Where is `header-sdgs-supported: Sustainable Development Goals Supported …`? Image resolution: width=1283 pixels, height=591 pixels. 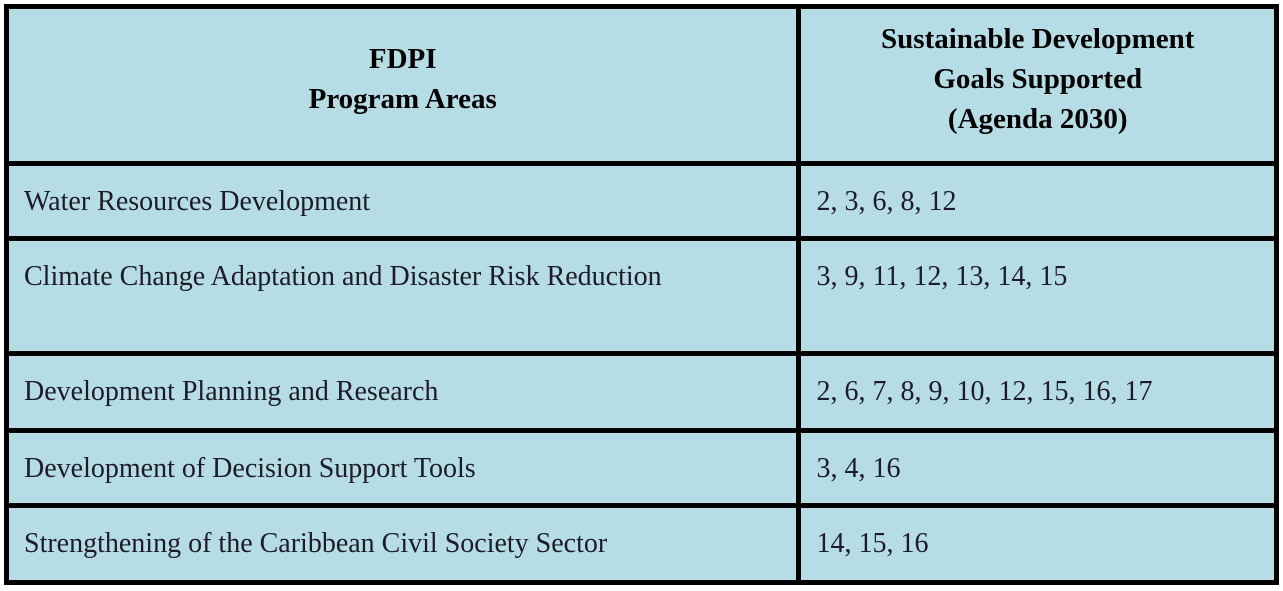 header-sdgs-supported: Sustainable Development Goals Supported … is located at coordinates (1037, 85).